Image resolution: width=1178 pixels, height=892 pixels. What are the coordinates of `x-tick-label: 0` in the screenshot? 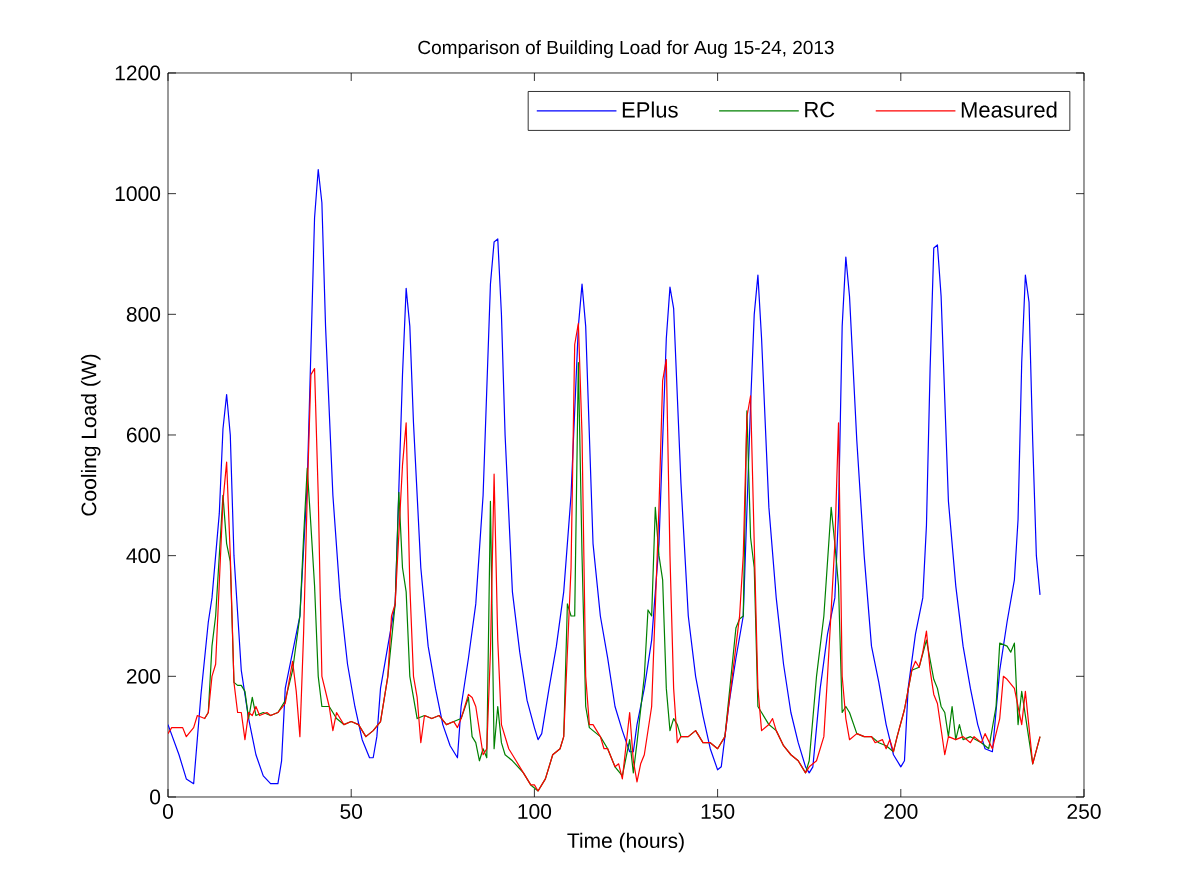 It's located at (168, 811).